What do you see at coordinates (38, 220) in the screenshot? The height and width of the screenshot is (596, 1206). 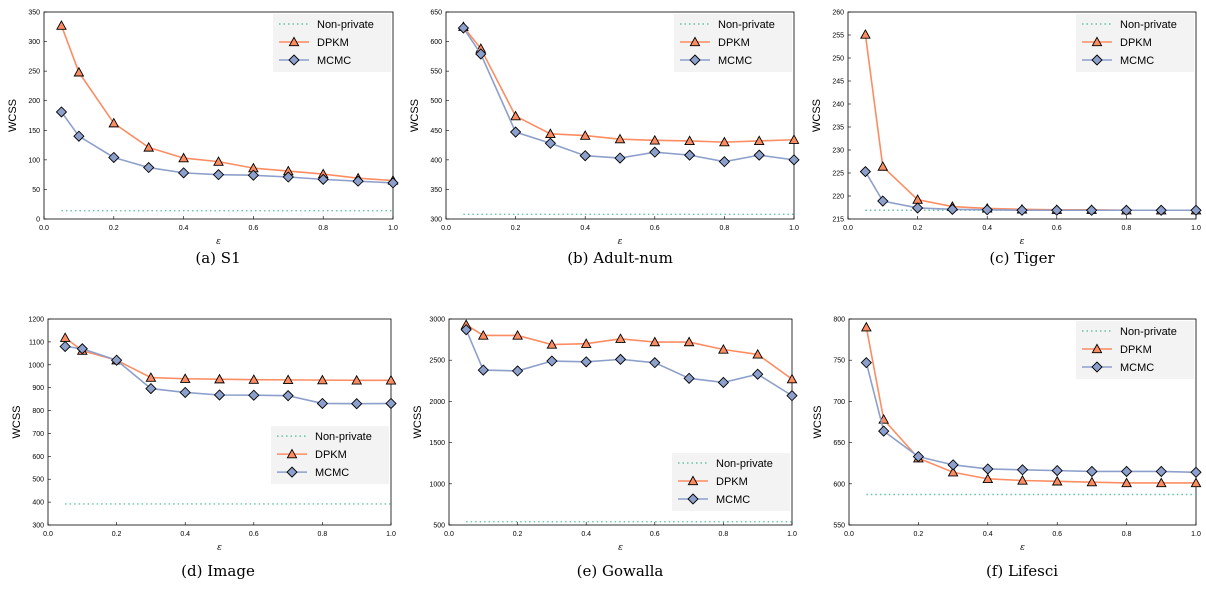 I see `y-tick-label: 0` at bounding box center [38, 220].